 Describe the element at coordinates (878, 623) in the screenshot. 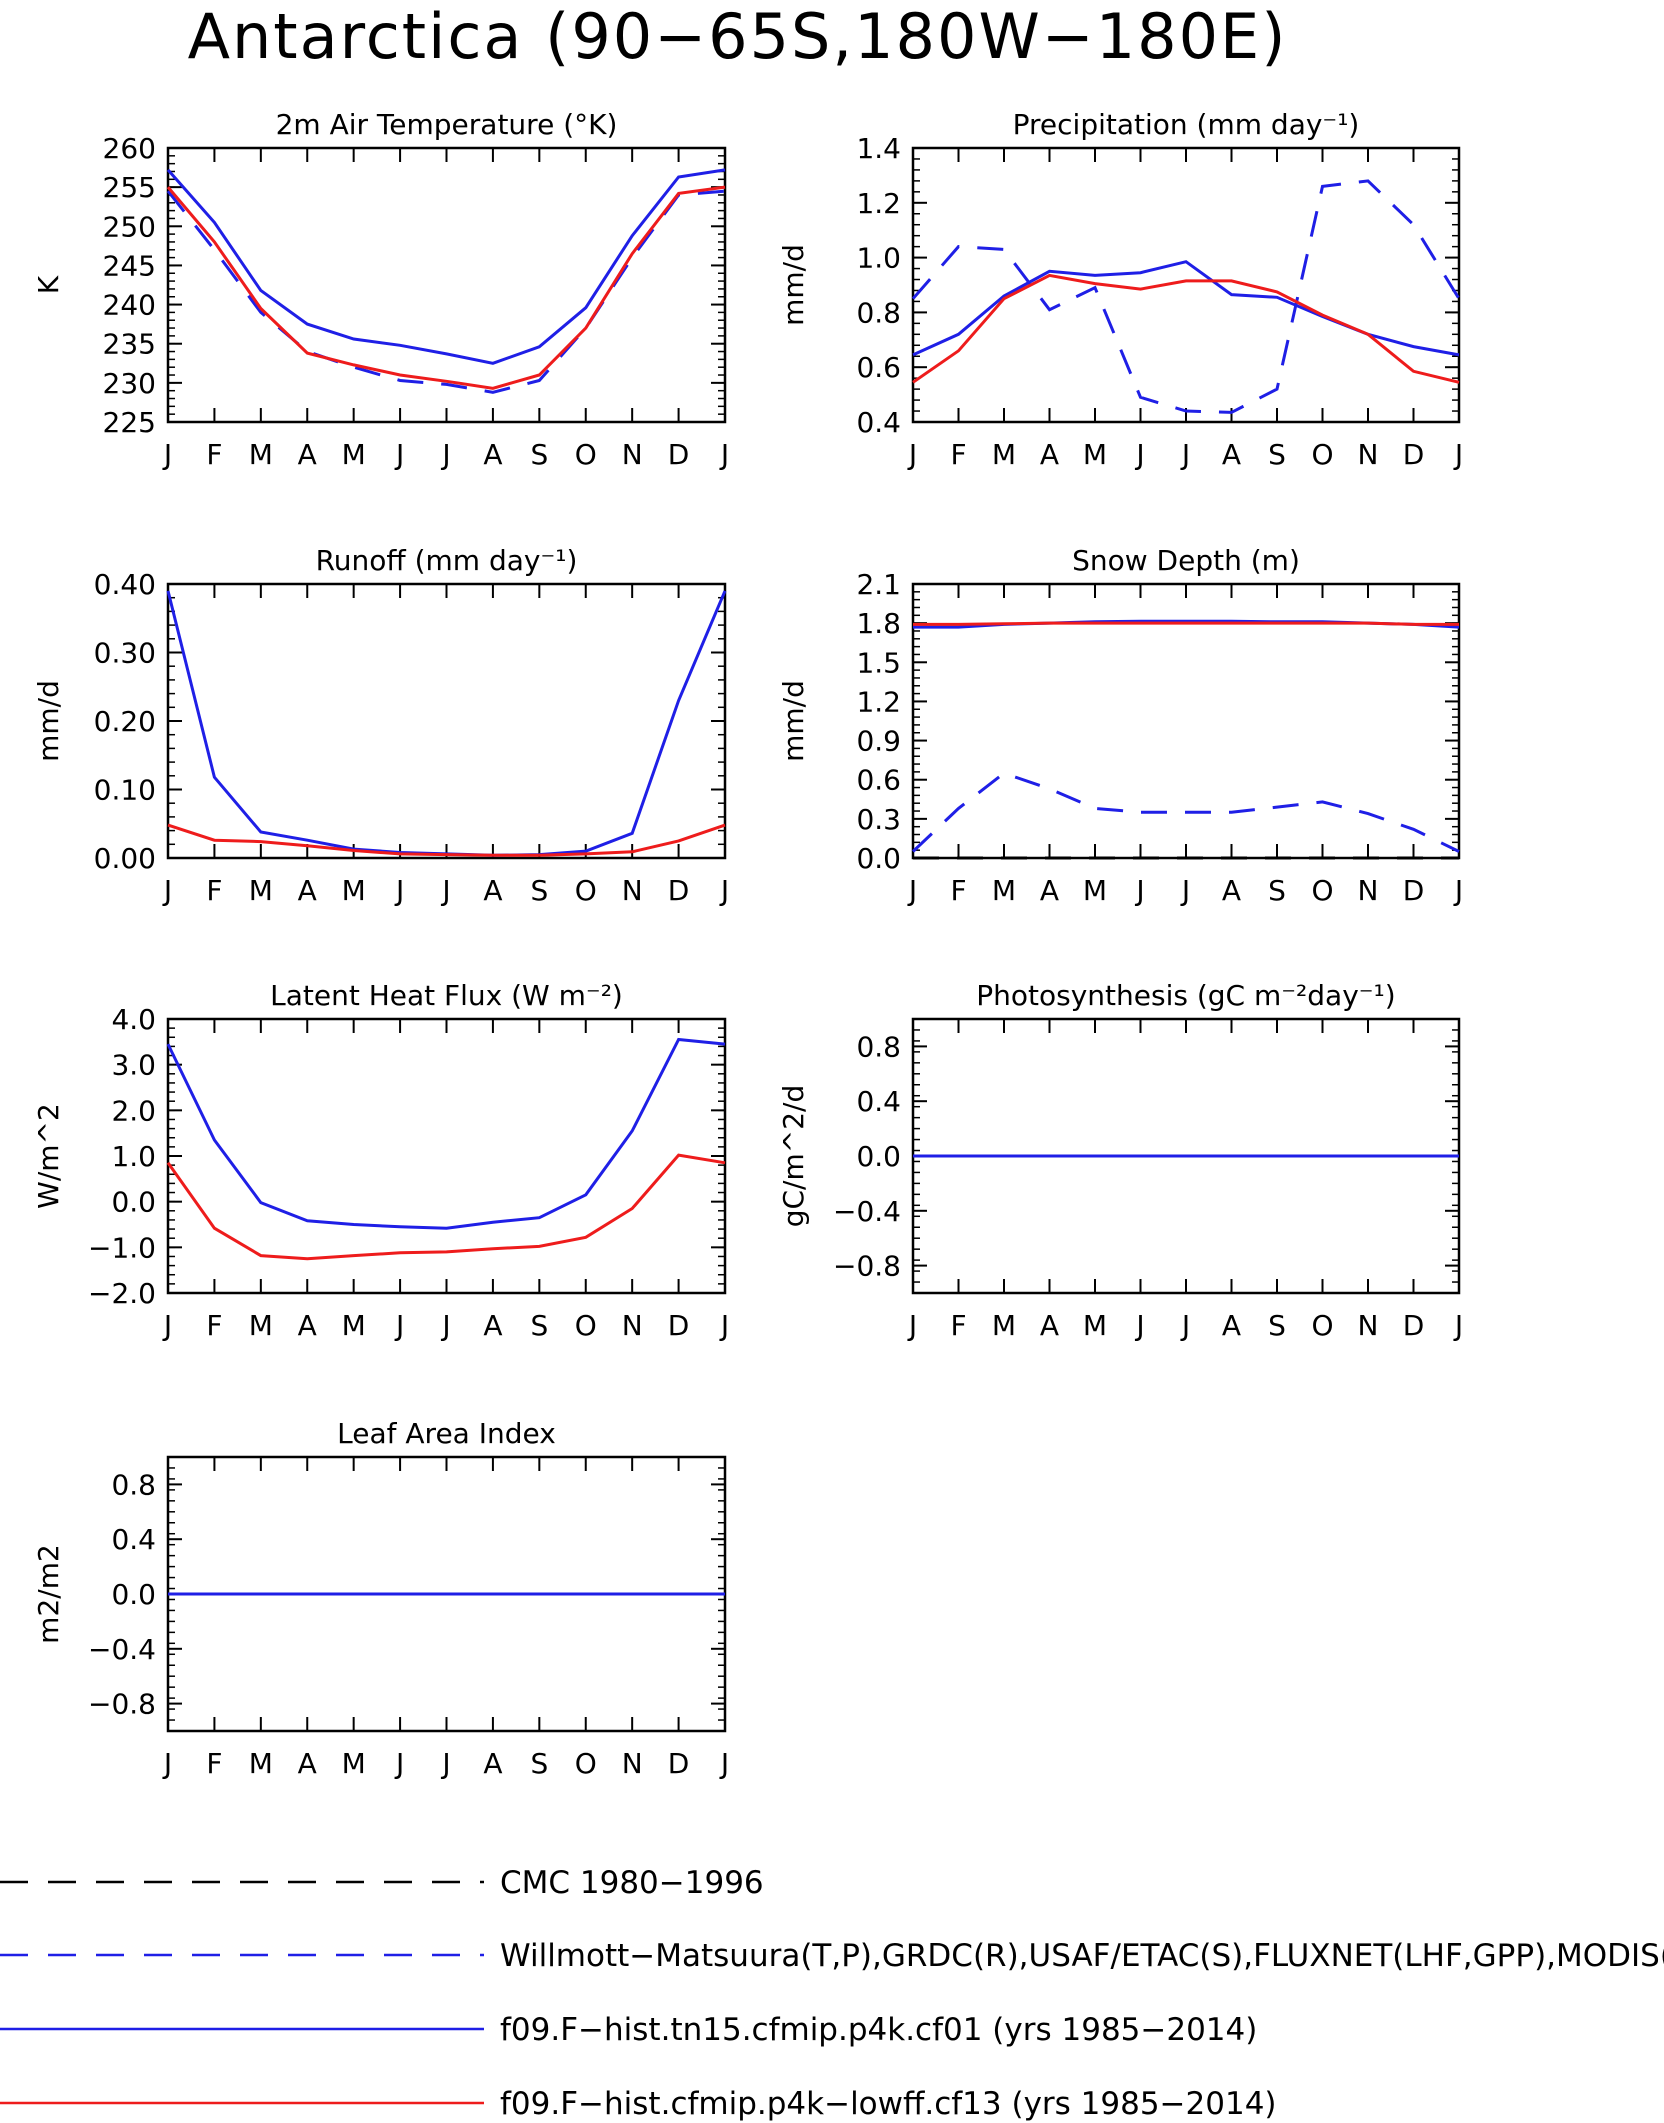

I see `y-tick-label: 1.8` at that location.